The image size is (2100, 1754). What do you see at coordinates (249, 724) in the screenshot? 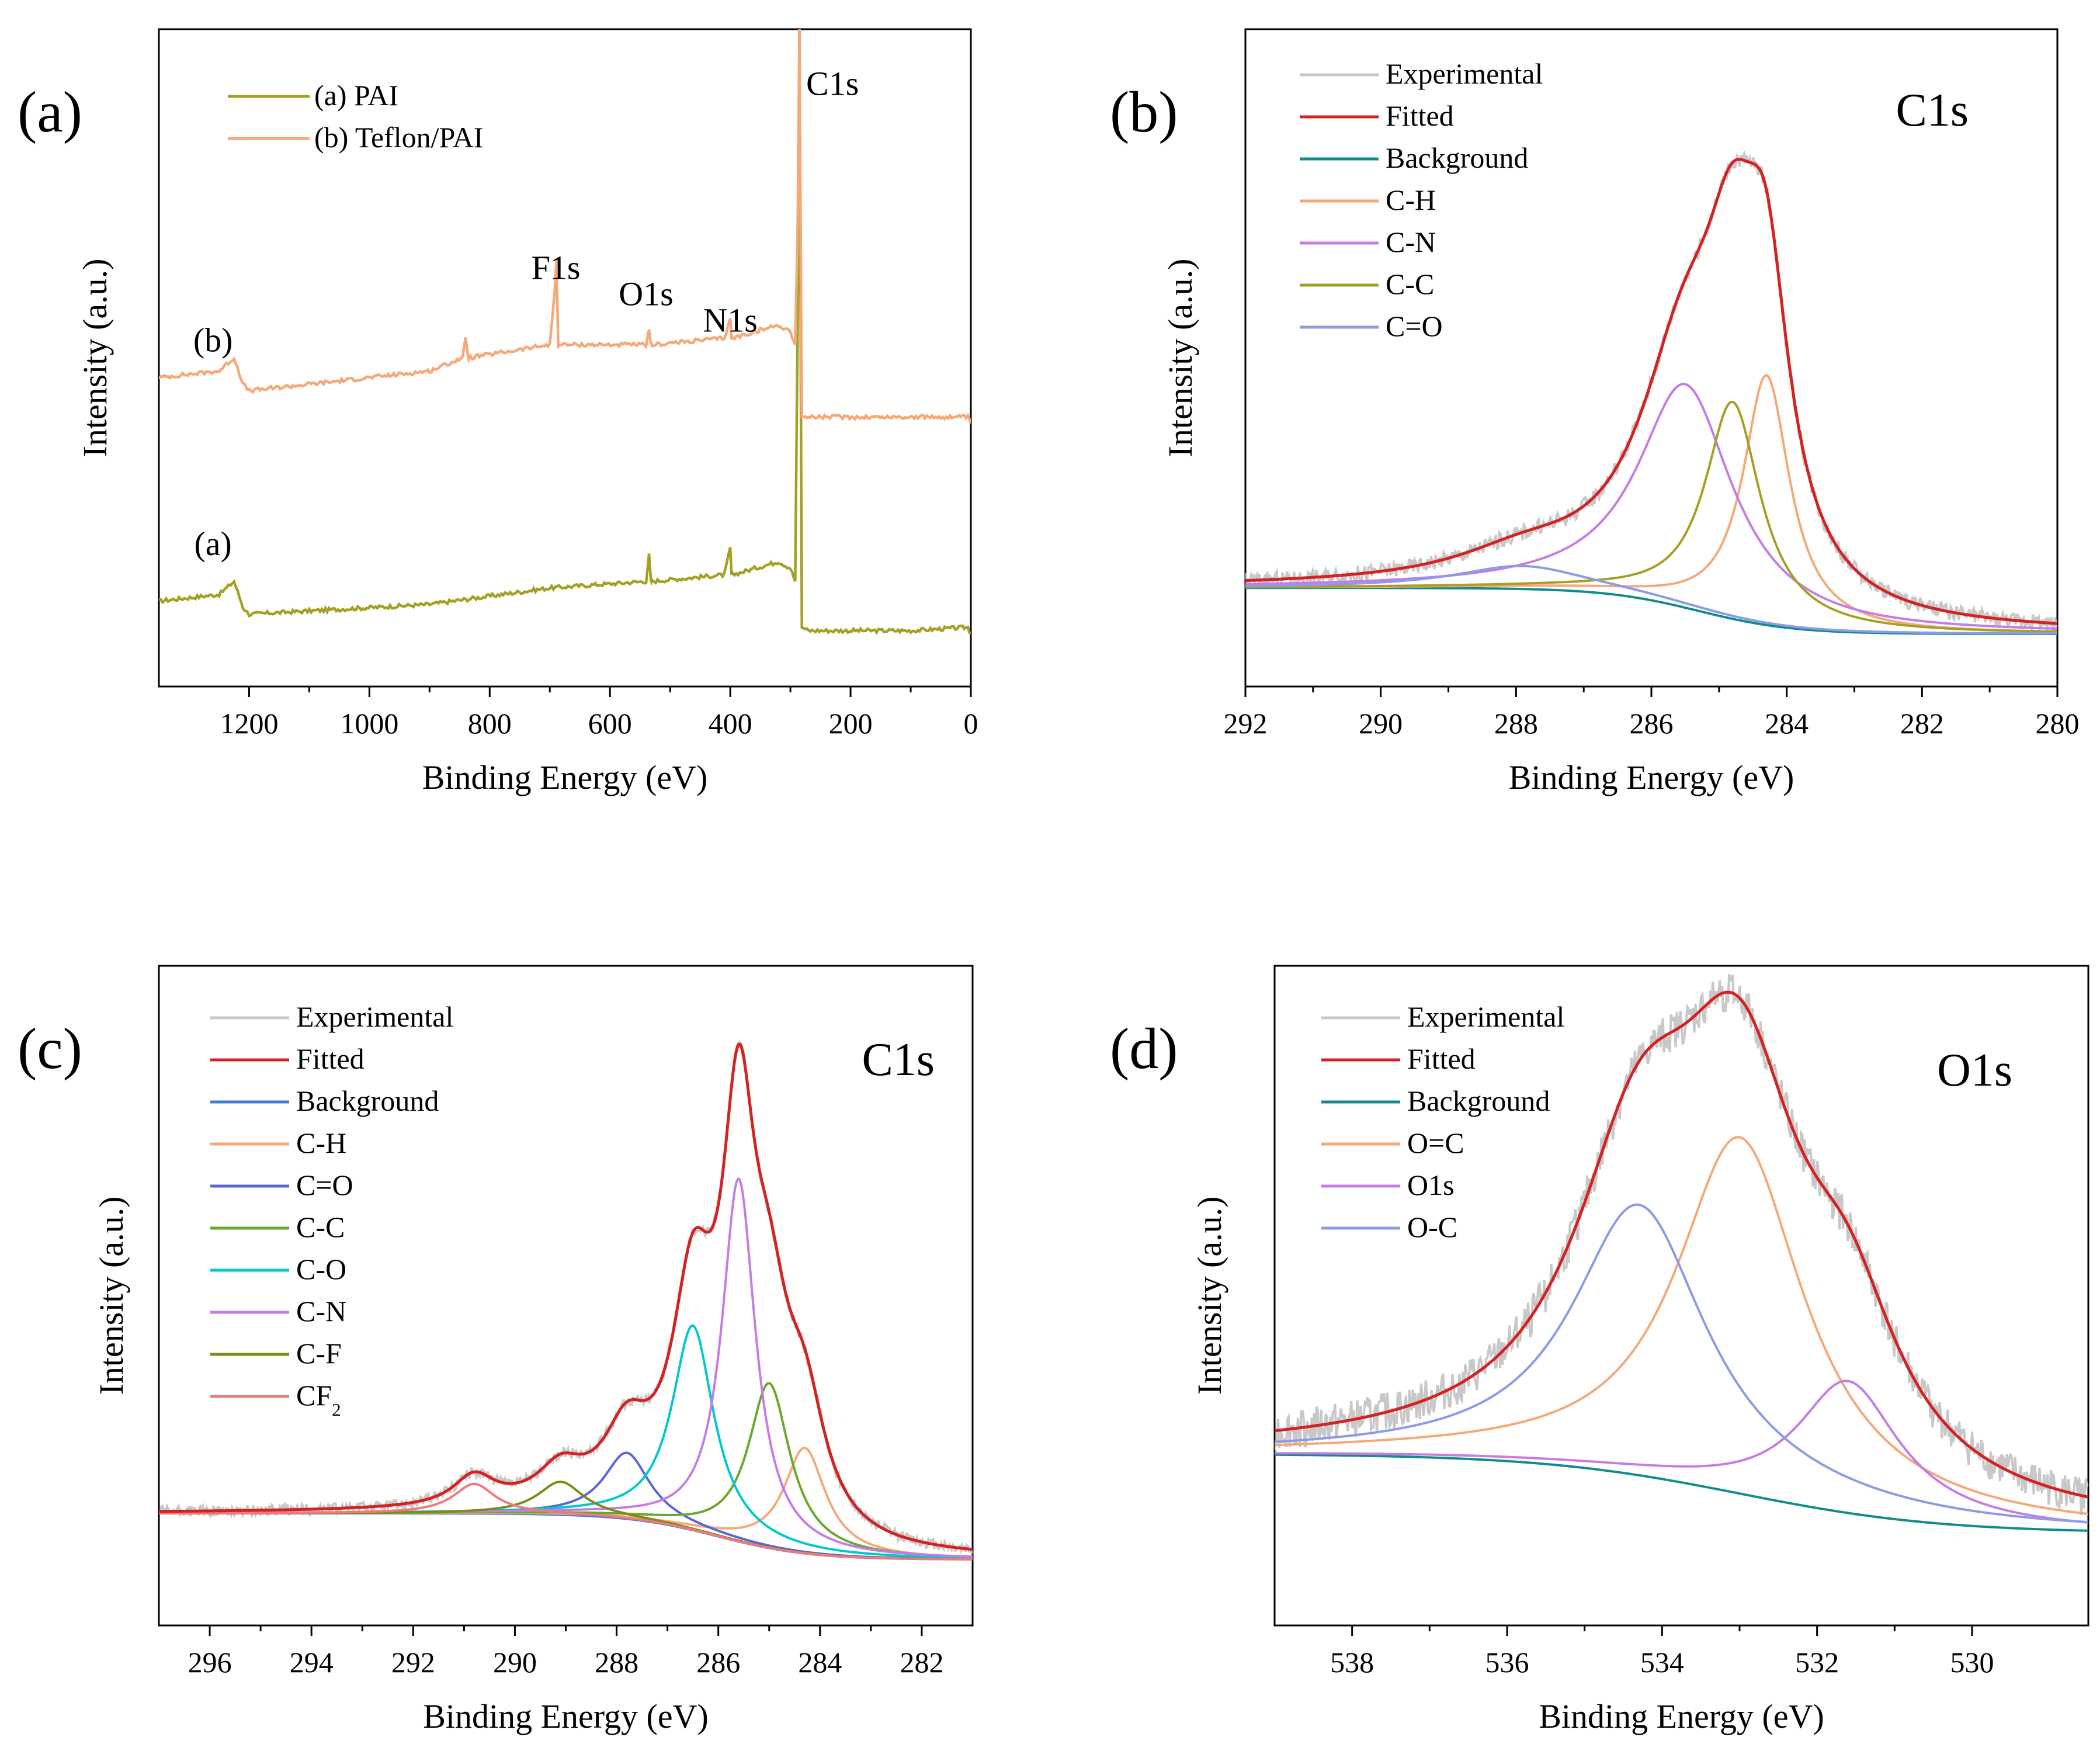
I see `x-tick-label: 1200` at bounding box center [249, 724].